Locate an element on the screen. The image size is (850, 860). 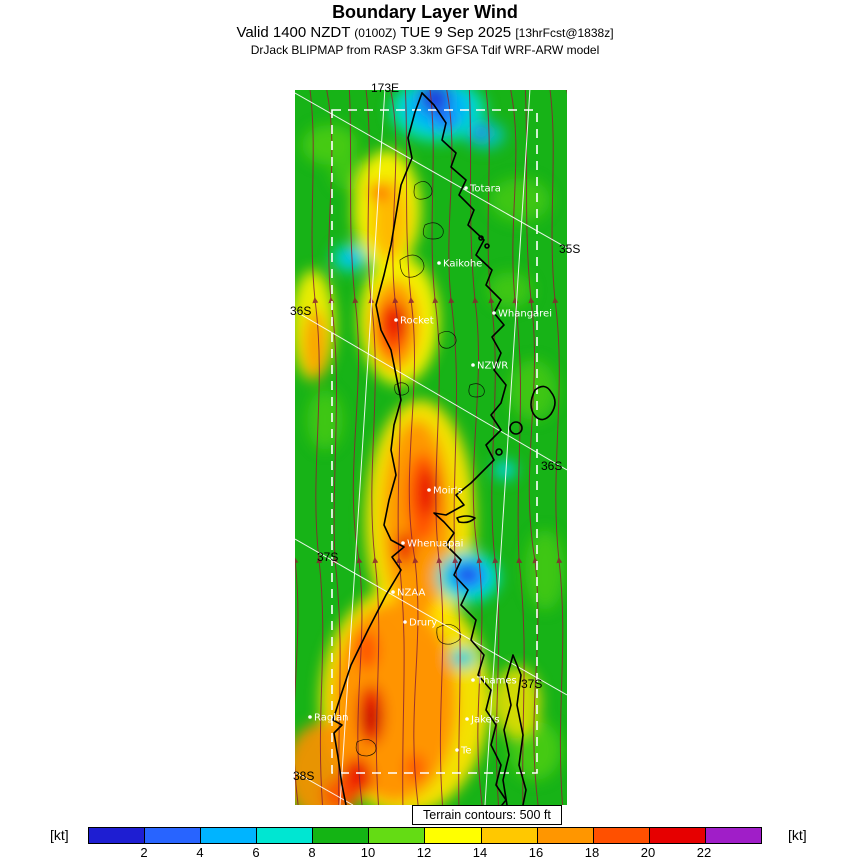
colorbar-unit-right: [kt] is located at coordinates (797, 835).